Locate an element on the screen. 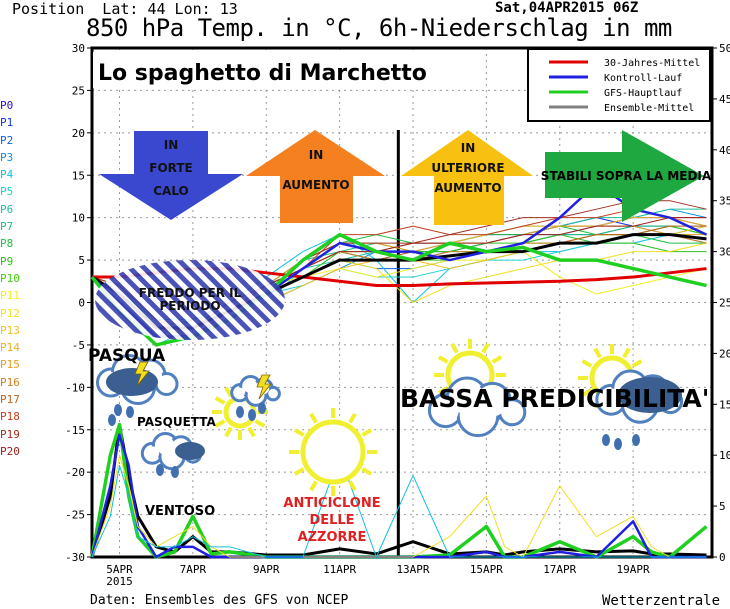 The image size is (730, 609). annotation-ulteriore-aumento: ULTERIORE is located at coordinates (467, 168).